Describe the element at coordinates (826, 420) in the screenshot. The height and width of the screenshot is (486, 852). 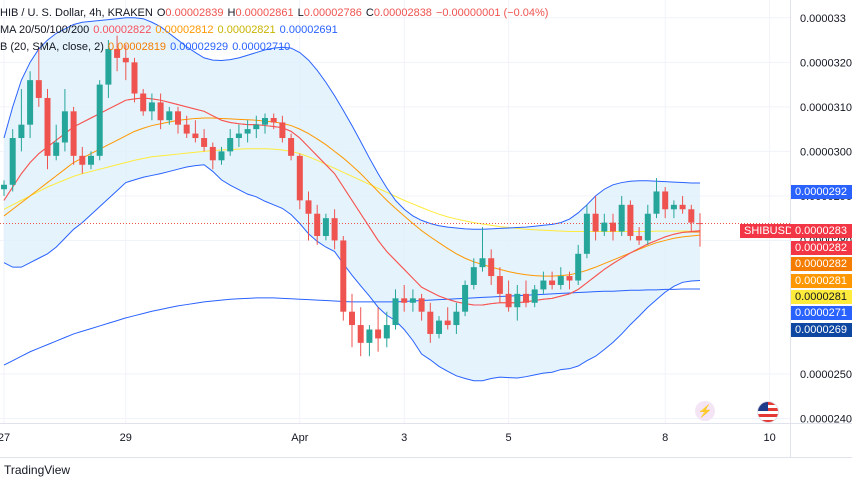
I see `y-tick-label: 0.0000240` at that location.